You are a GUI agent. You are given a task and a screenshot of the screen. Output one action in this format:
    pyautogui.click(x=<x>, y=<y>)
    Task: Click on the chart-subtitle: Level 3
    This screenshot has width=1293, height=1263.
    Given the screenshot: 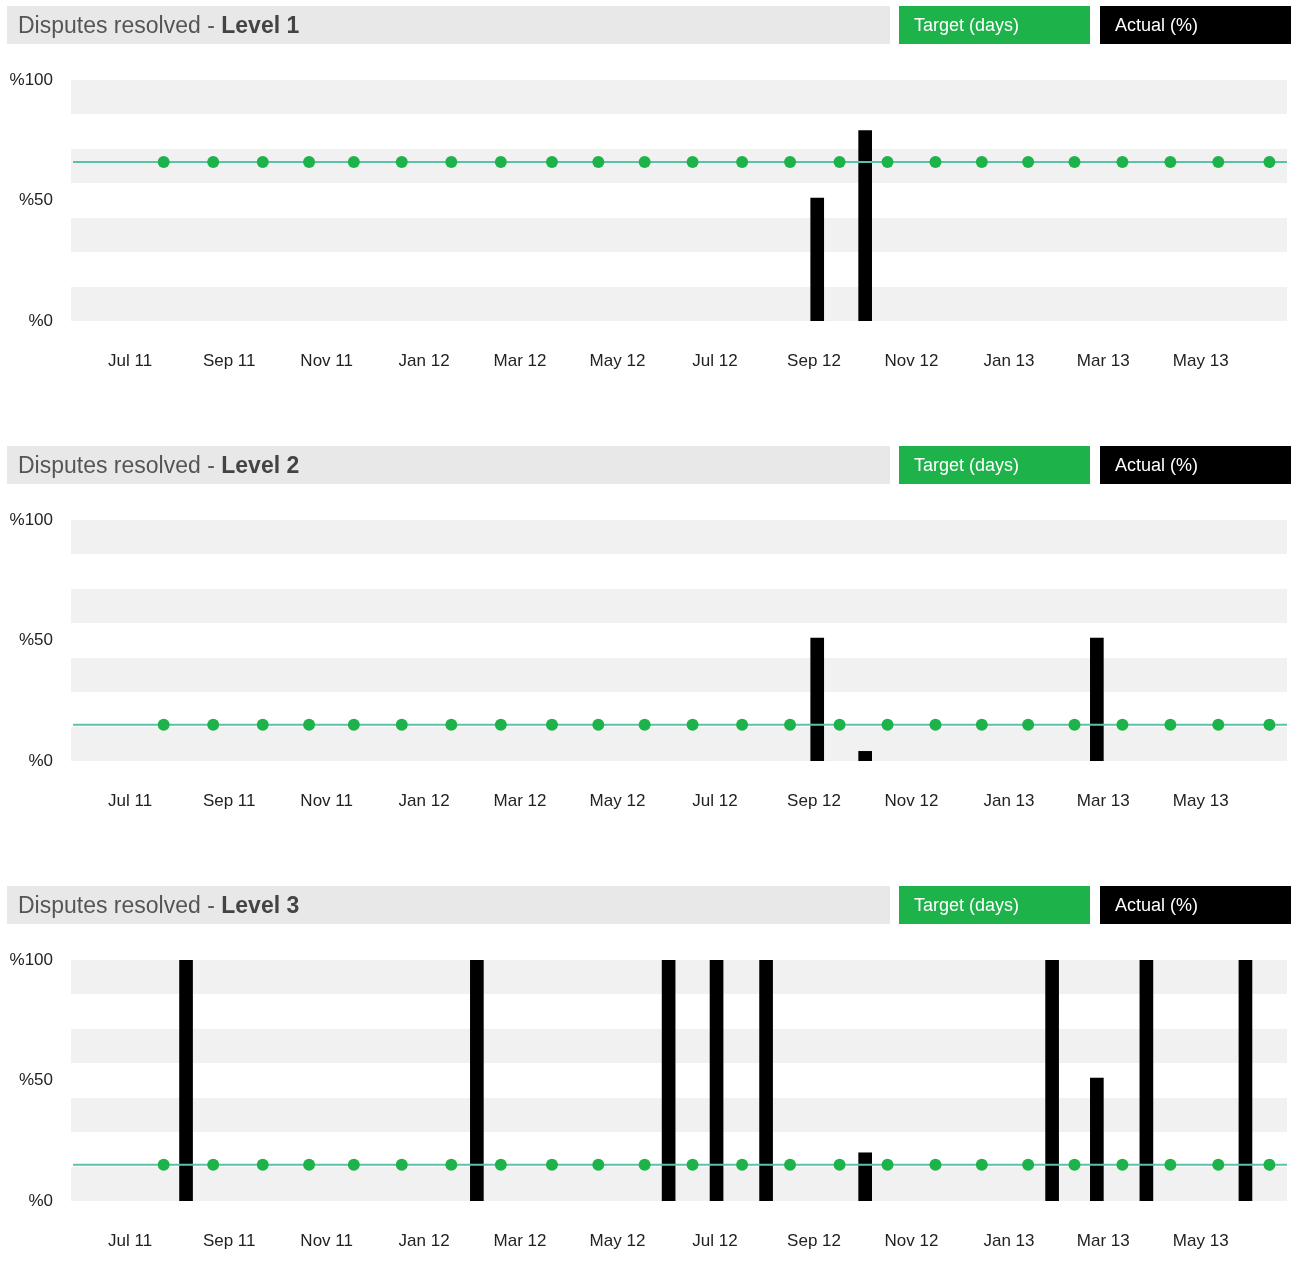 What is the action you would take?
    pyautogui.click(x=260, y=905)
    